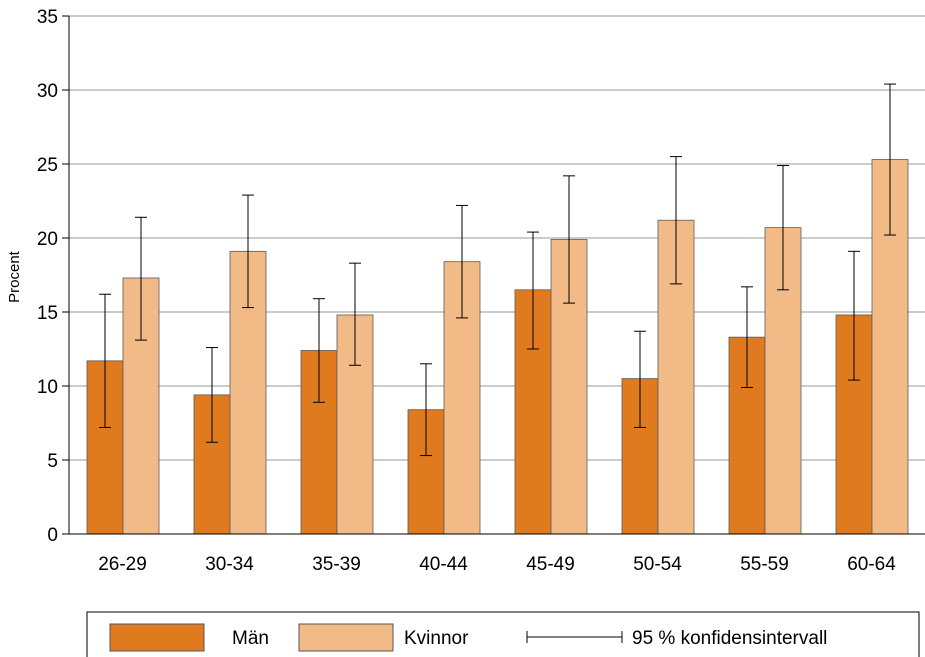 The height and width of the screenshot is (657, 925). I want to click on y-ticks: 0 5 10 15 20 25 30 35, so click(53, 276).